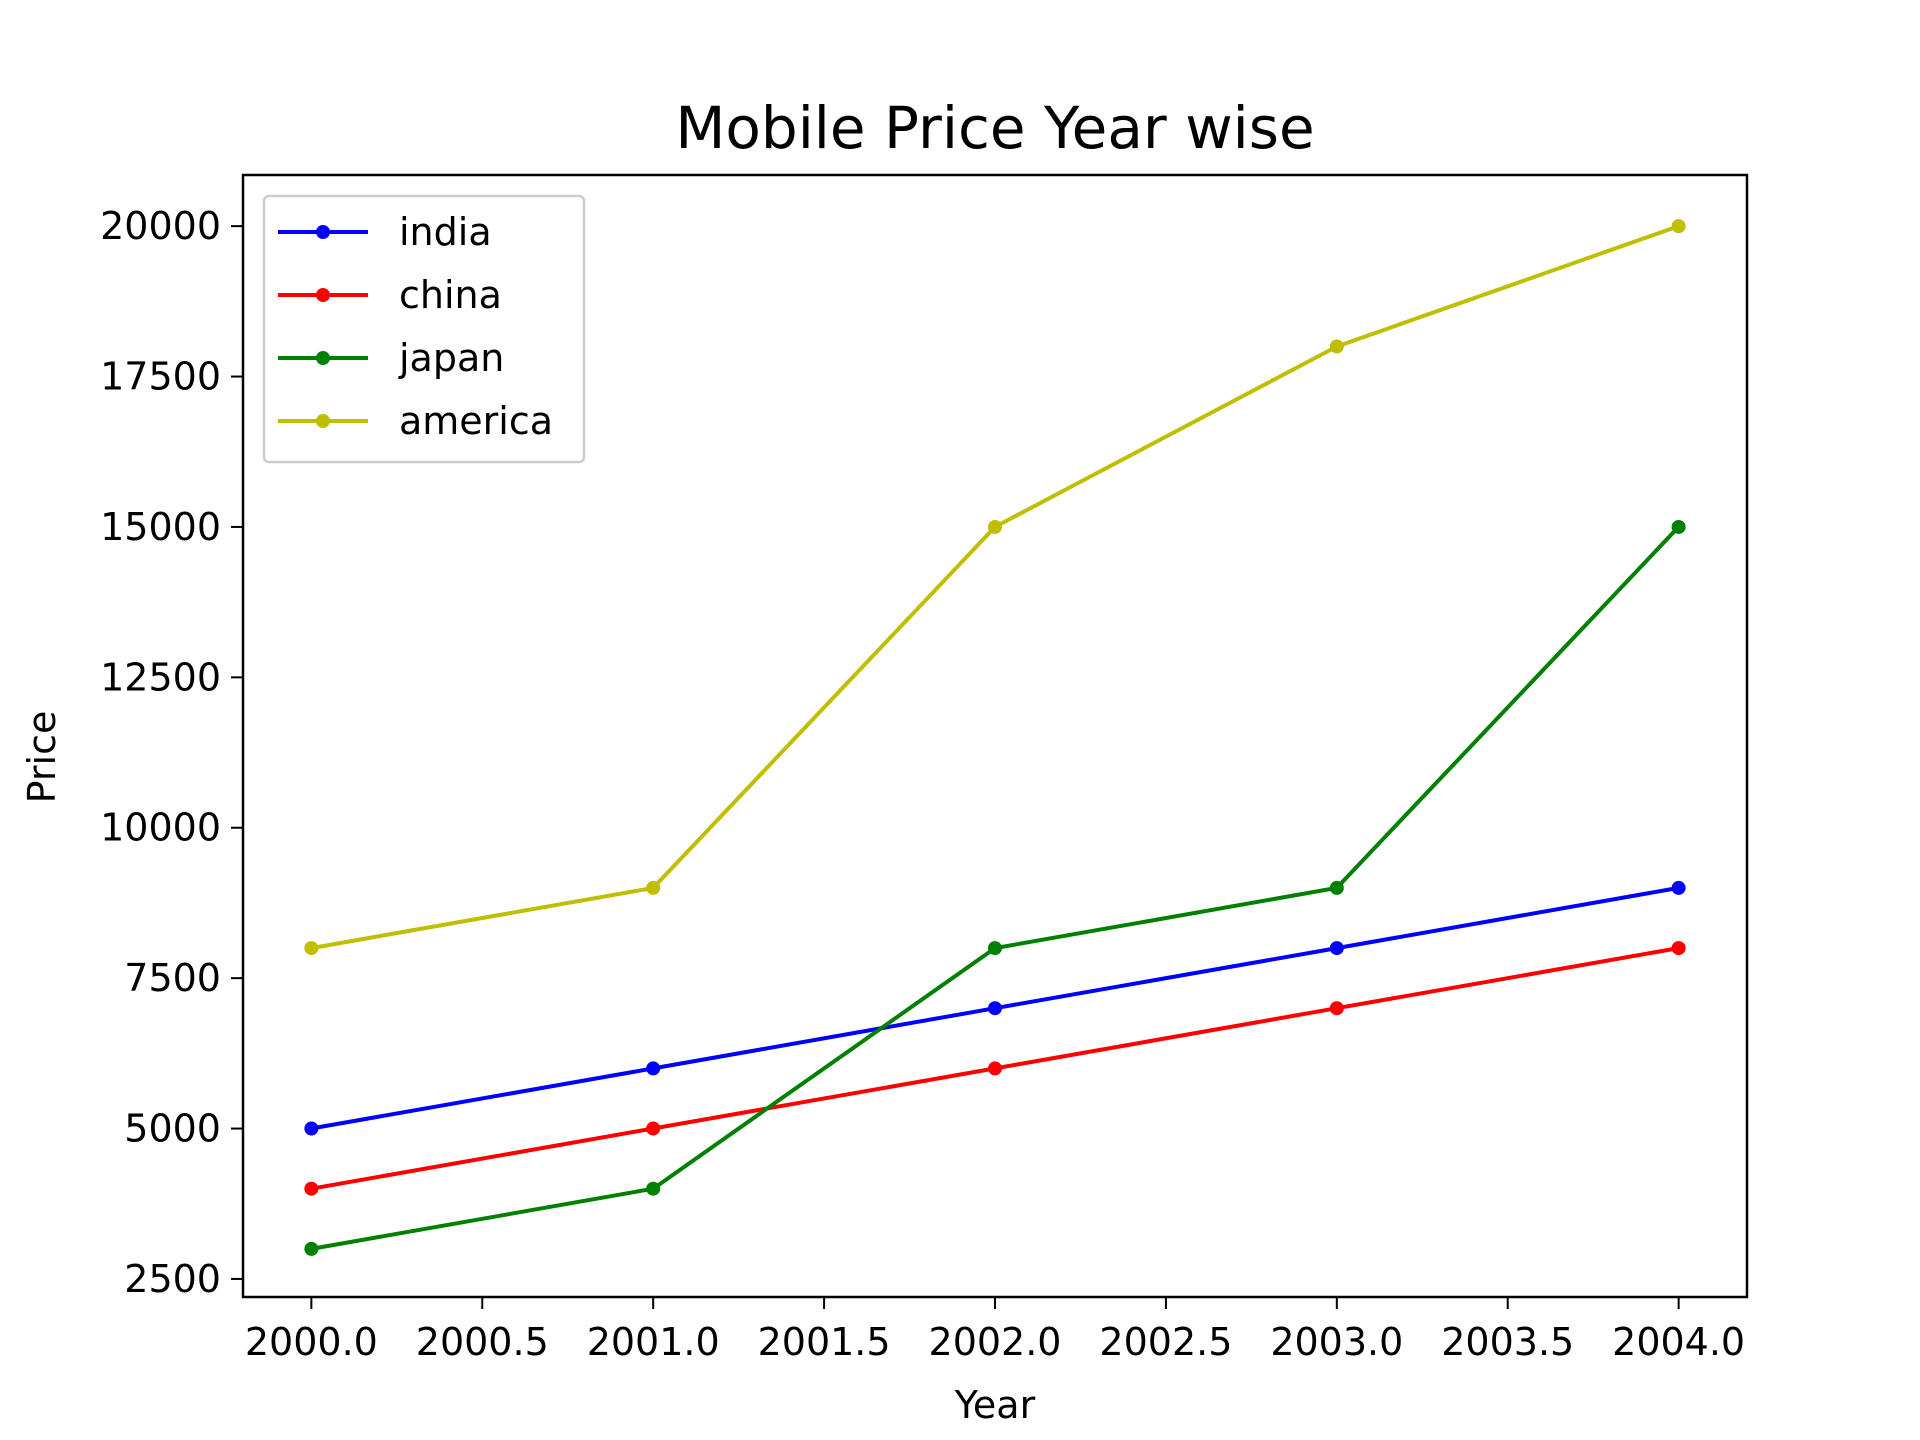 This screenshot has width=1920, height=1440. I want to click on y-axis-label: Price, so click(42, 757).